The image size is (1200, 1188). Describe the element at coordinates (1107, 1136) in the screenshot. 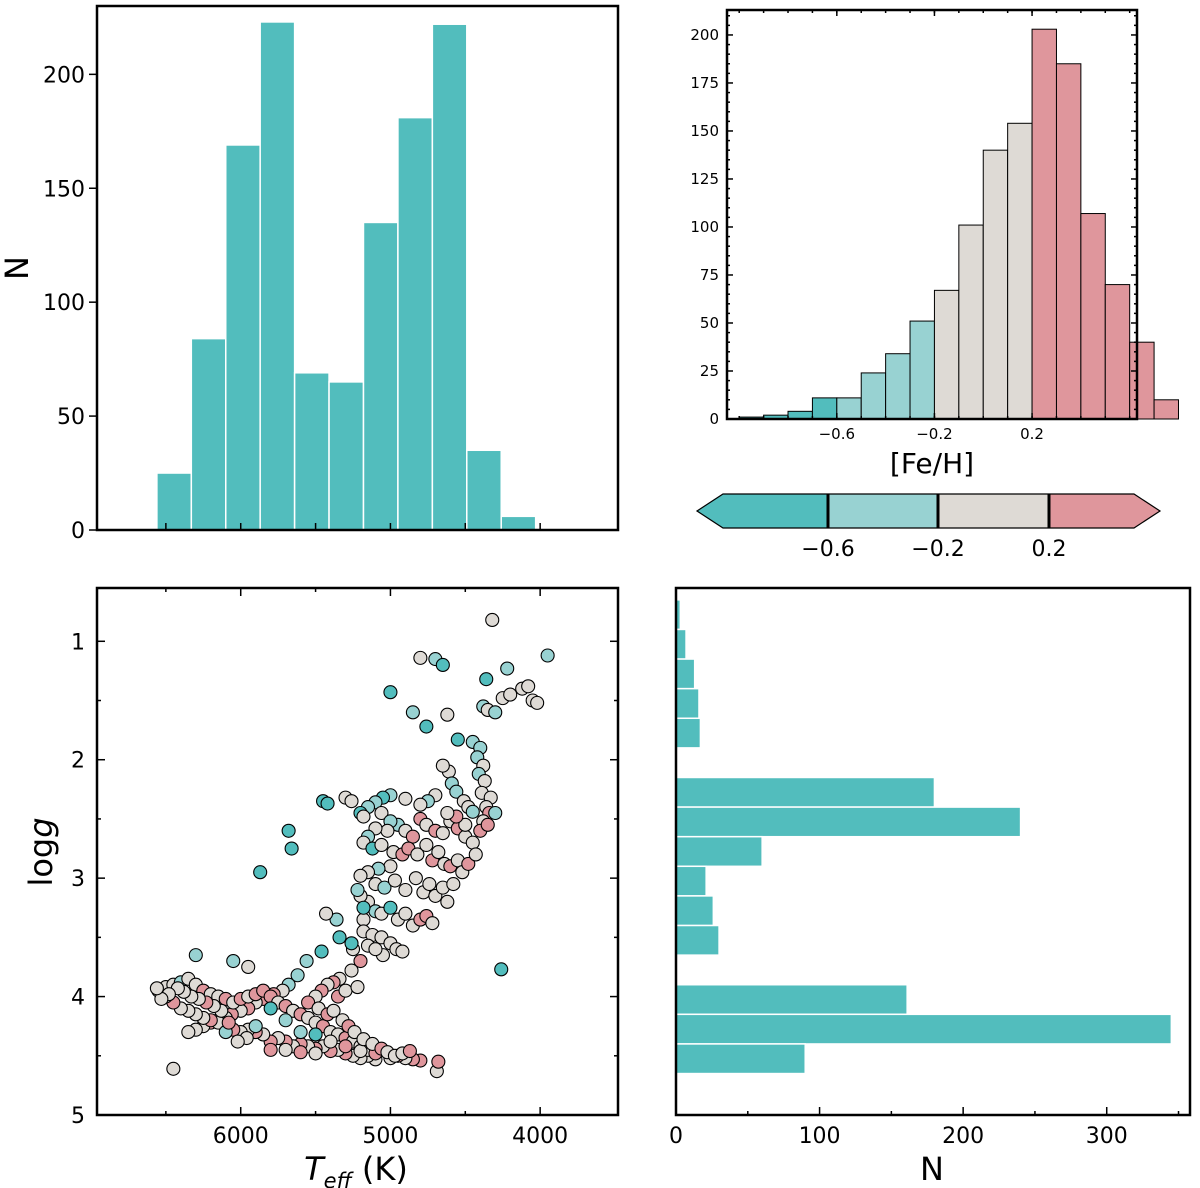

I see `x-tick-label: 300` at that location.